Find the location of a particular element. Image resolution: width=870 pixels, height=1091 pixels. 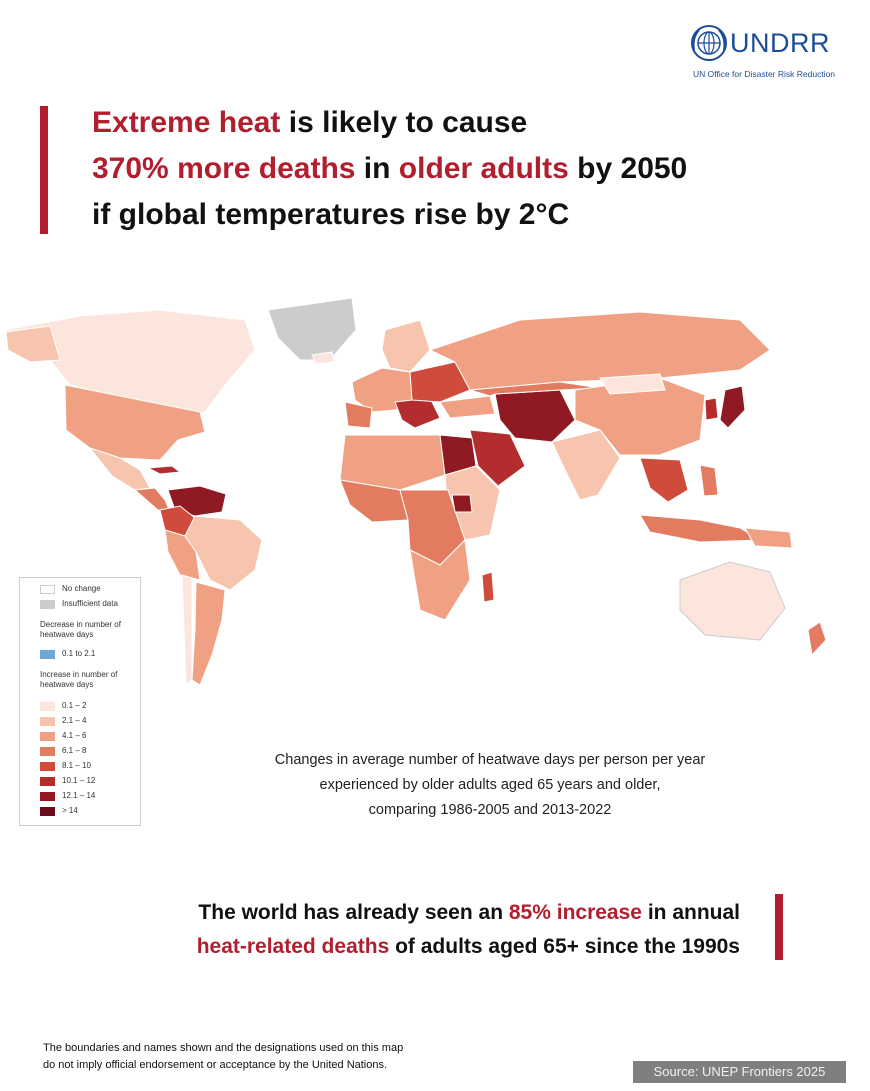

region-southeast-asia is located at coordinates (664, 480).